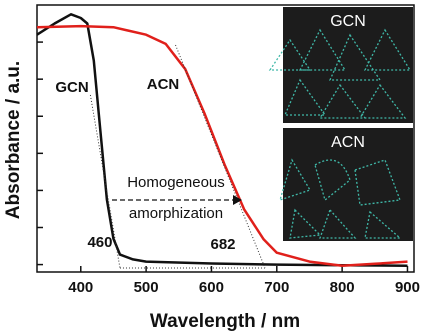 This screenshot has width=433, height=336. What do you see at coordinates (225, 321) in the screenshot?
I see `x-axis-label: Wavelength / nm` at bounding box center [225, 321].